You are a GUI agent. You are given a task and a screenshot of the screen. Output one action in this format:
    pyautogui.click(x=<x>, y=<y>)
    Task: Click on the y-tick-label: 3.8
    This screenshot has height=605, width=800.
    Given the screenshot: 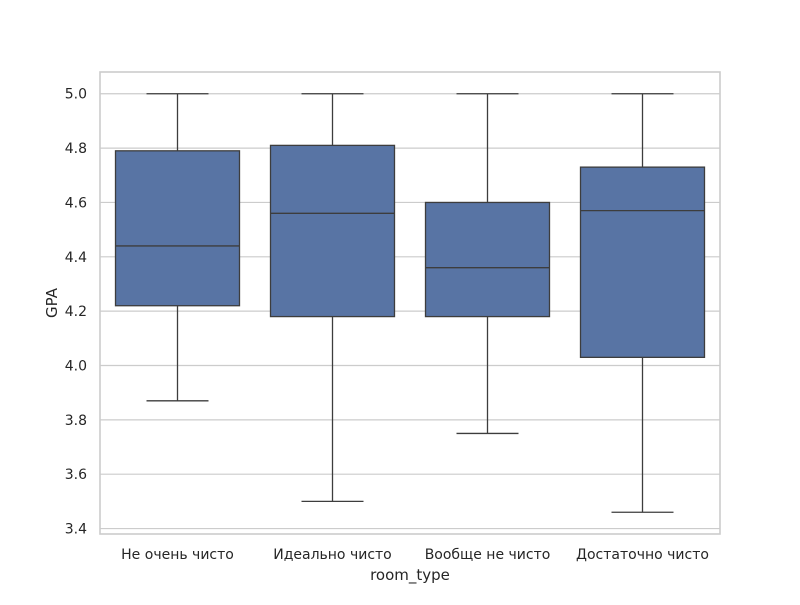 What is the action you would take?
    pyautogui.click(x=76, y=421)
    